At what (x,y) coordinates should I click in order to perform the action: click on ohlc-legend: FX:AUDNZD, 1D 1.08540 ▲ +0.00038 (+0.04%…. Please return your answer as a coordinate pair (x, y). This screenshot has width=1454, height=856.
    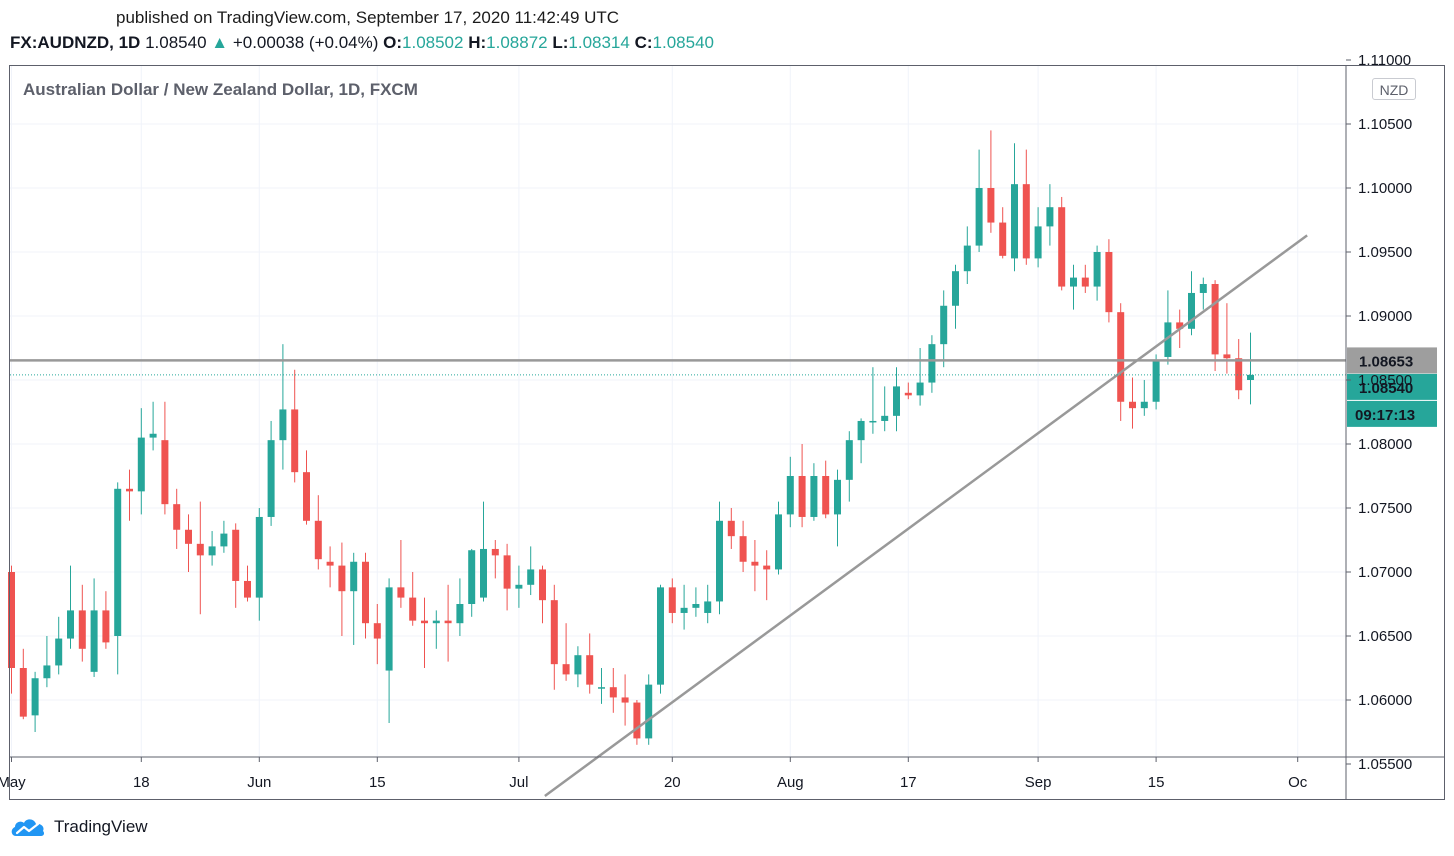
    Looking at the image, I should click on (362, 43).